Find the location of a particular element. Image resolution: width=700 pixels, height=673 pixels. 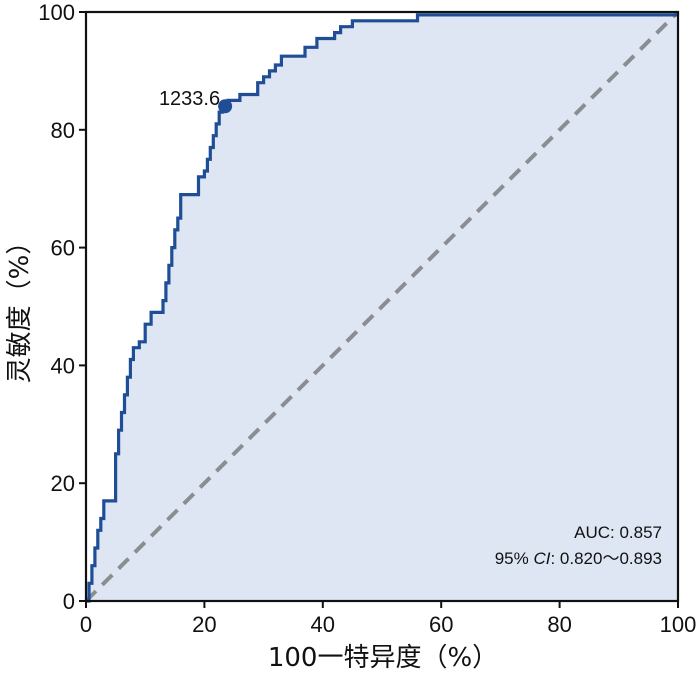

ci-italic: CI is located at coordinates (541, 558).